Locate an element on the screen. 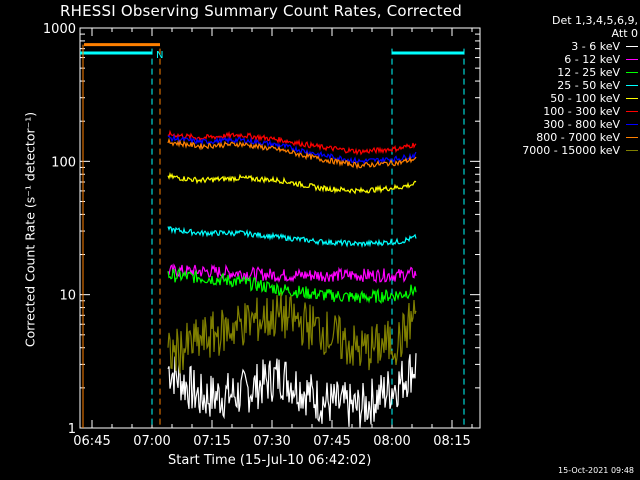 The image size is (640, 480). legend-entry-label: 12 - 25 keV is located at coordinates (588, 72).